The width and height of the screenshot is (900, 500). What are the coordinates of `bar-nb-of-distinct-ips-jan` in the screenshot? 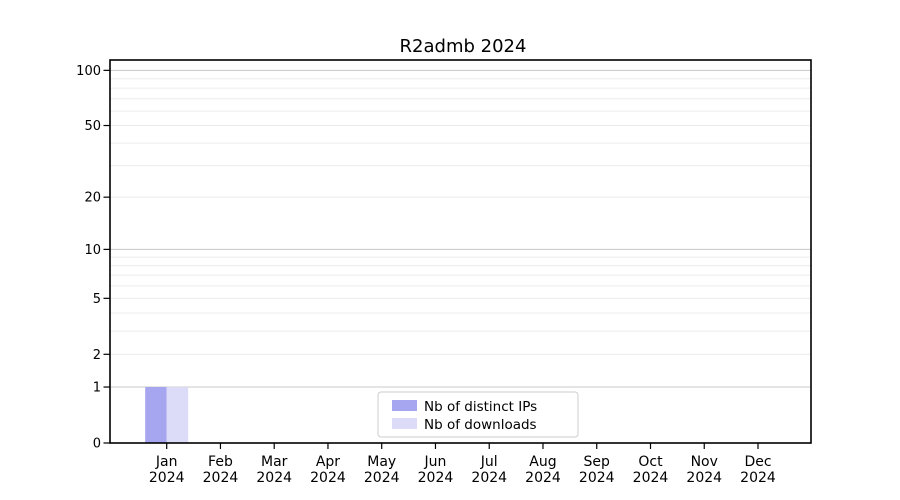 It's located at (156, 415).